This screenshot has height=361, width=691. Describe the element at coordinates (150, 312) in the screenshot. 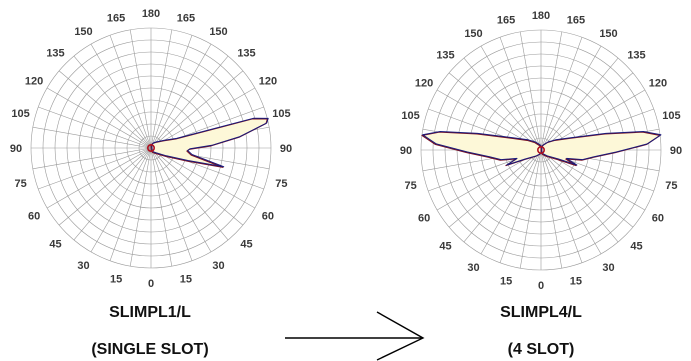

I see `left-chart-title: SLIMPL1/L` at that location.